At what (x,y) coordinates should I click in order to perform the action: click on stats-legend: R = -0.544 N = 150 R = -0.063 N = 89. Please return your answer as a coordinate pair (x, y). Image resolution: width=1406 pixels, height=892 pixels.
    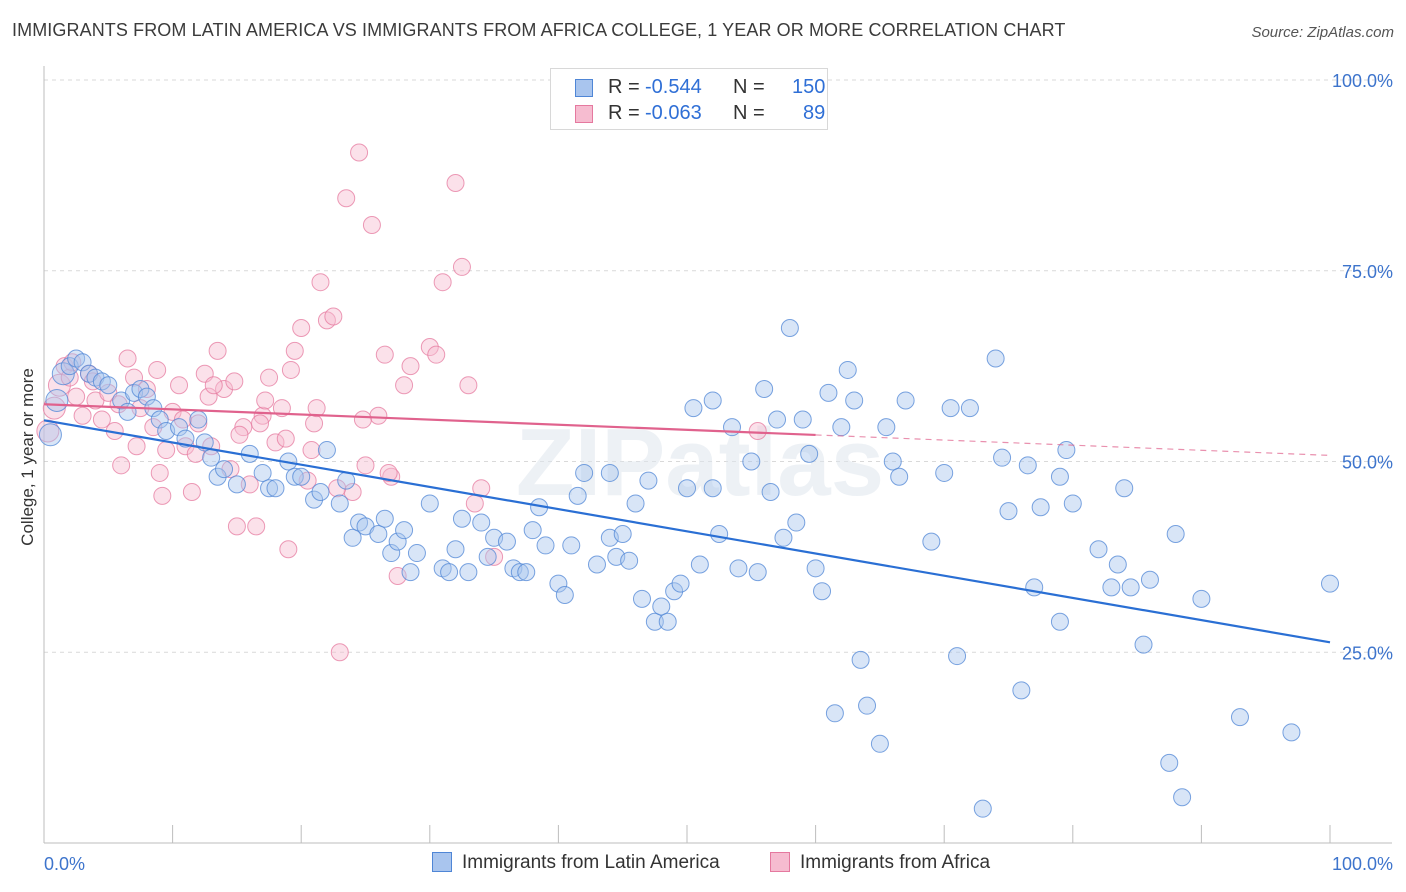
    Looking at the image, I should click on (689, 99).